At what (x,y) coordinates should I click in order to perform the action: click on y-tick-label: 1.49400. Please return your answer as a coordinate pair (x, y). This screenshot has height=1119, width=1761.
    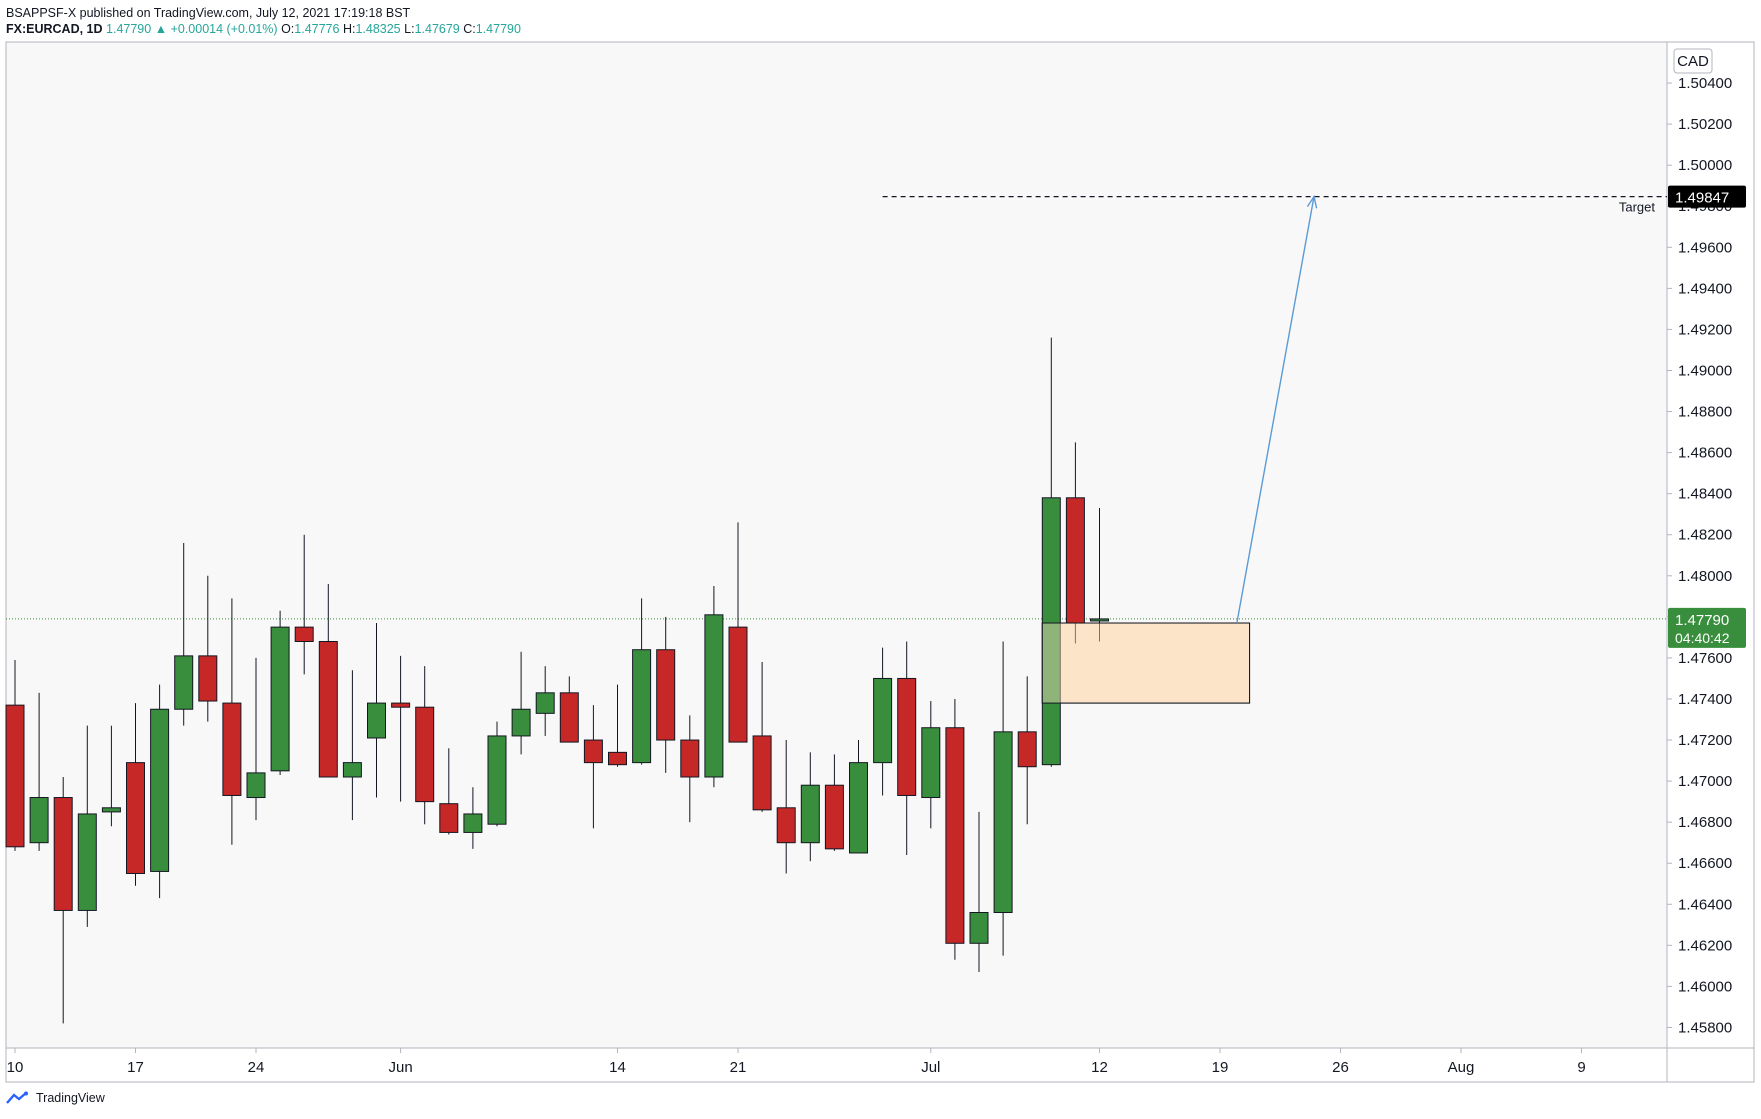
    Looking at the image, I should click on (1705, 288).